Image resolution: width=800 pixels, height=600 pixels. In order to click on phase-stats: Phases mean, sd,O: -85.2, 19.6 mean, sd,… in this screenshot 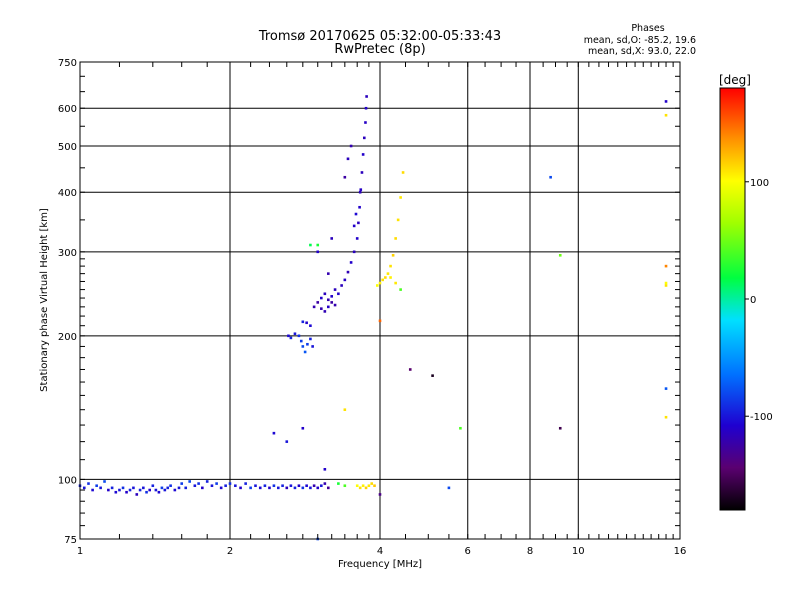, I will do `click(640, 40)`.